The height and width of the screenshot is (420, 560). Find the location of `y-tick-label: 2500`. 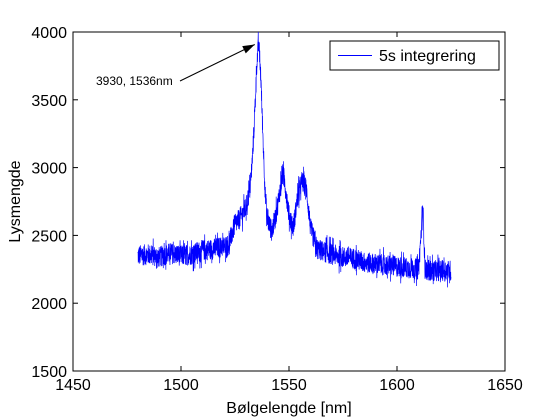

y-tick-label: 2500 is located at coordinates (49, 236).